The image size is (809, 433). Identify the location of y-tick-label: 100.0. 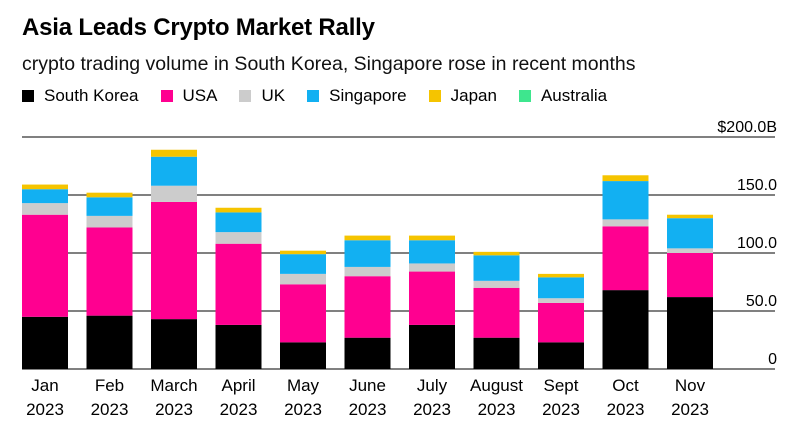
(757, 243).